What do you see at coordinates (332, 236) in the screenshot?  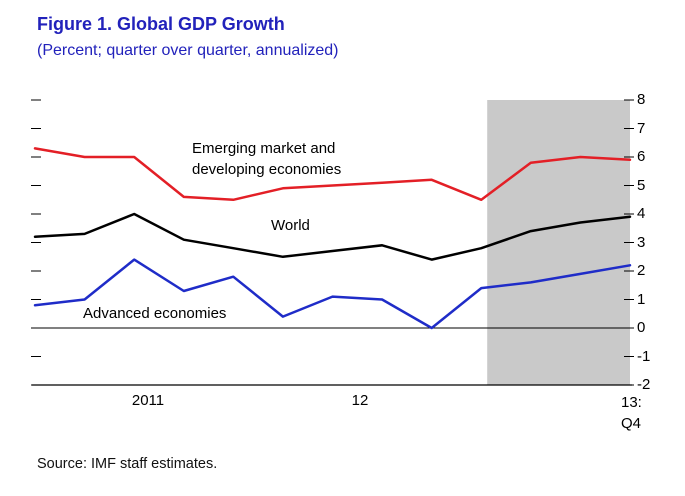 I see `series-line-world` at bounding box center [332, 236].